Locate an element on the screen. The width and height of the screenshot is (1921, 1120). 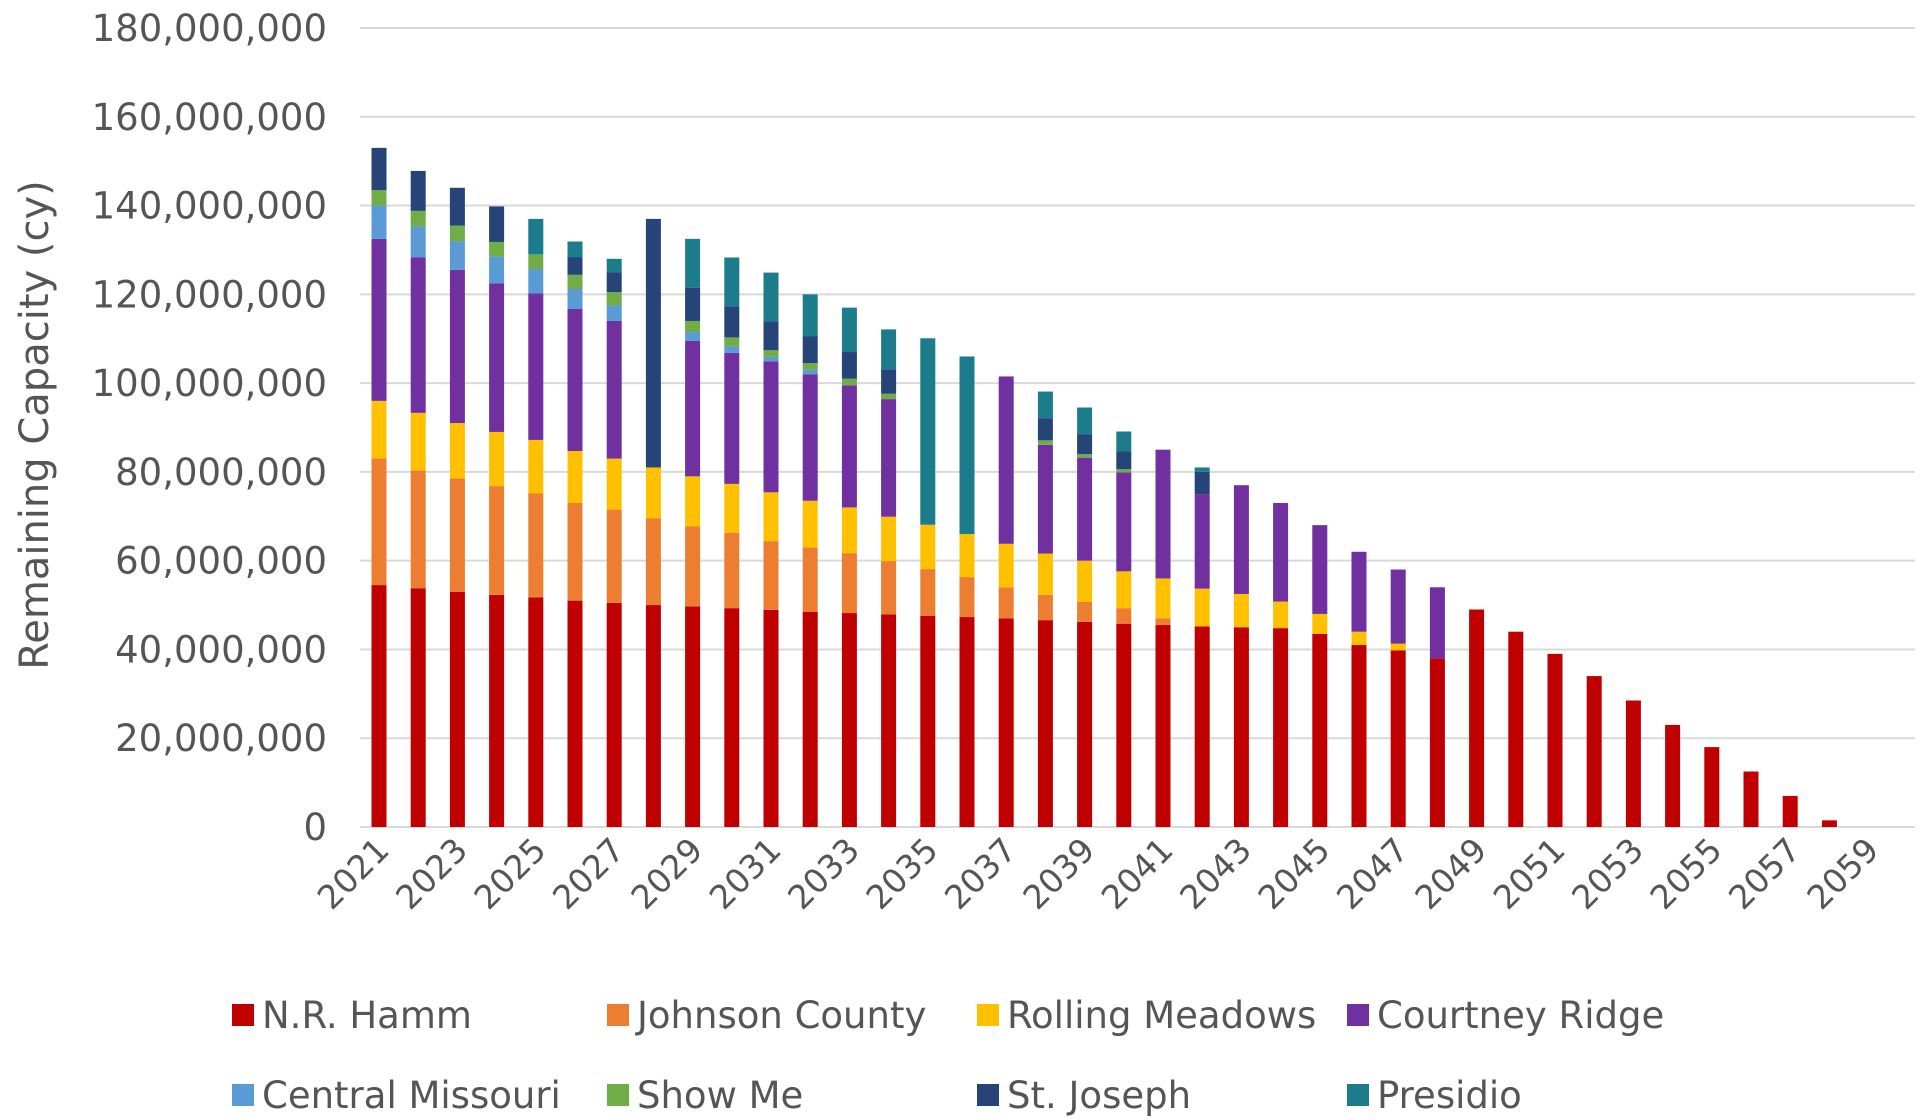
legend-label: N.R. Hamm is located at coordinates (367, 1015).